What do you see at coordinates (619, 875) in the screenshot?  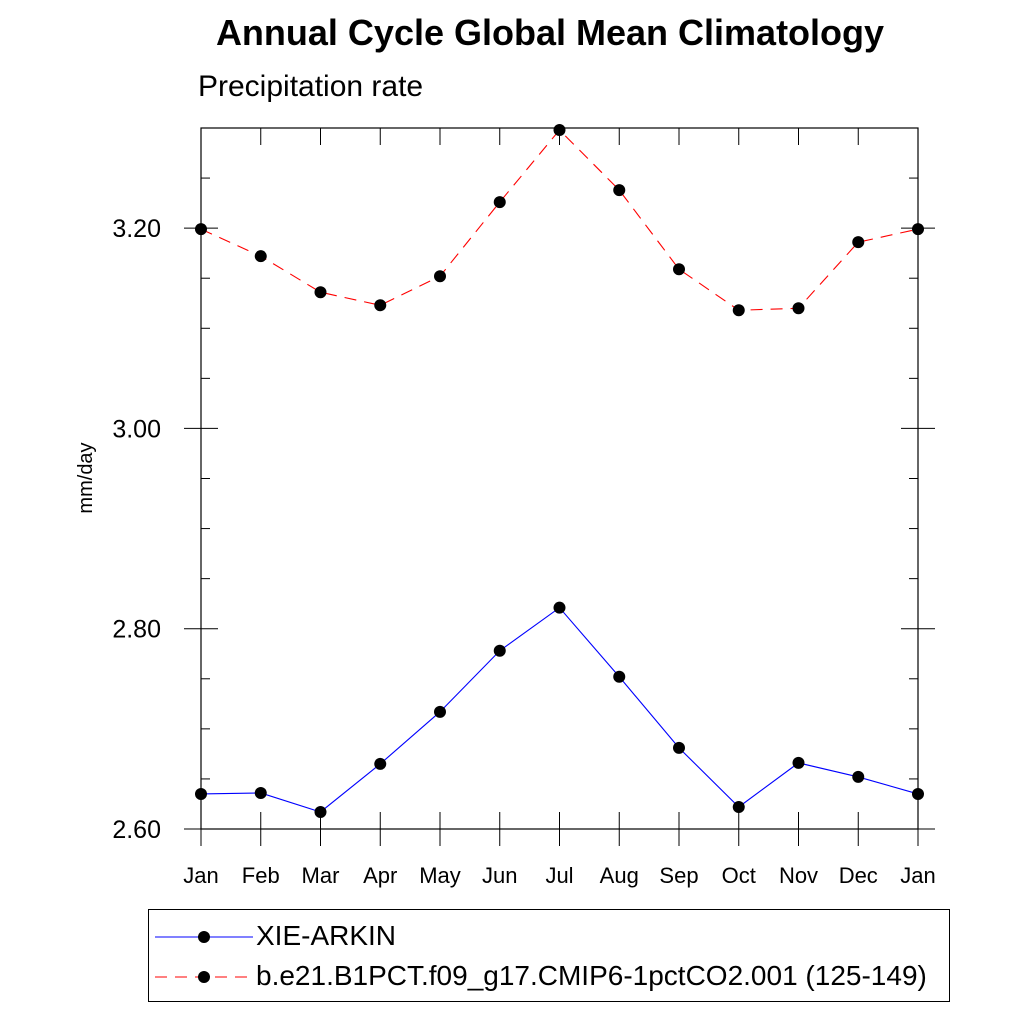 I see `x-tick-label: Aug` at bounding box center [619, 875].